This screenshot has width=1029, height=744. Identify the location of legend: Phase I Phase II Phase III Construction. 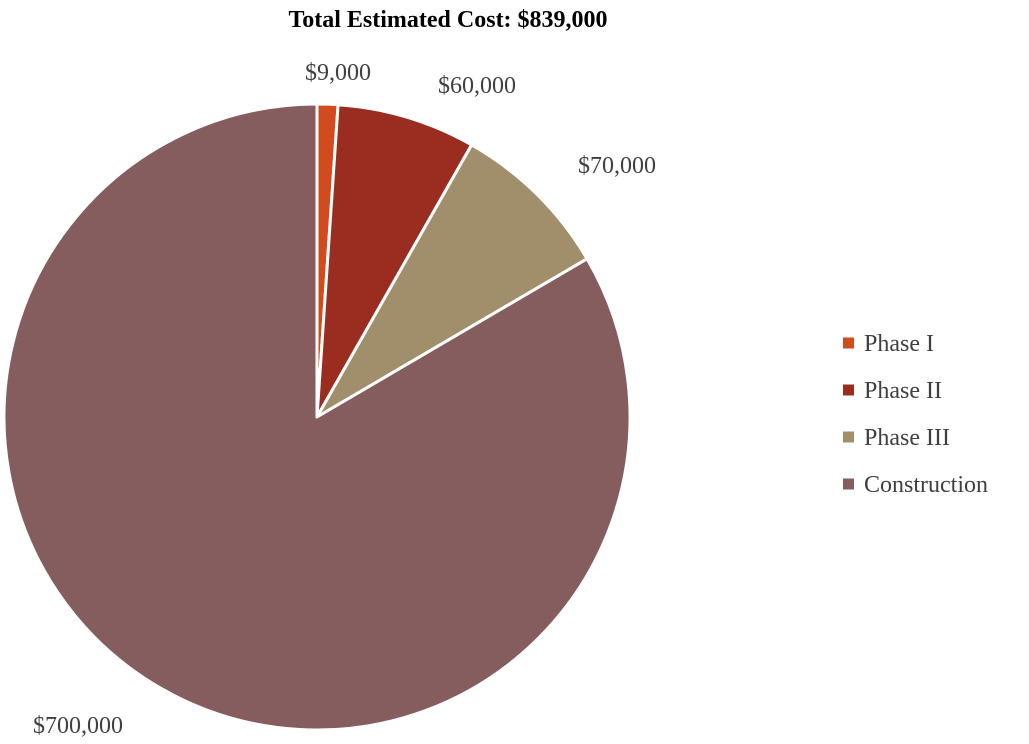
(915, 414).